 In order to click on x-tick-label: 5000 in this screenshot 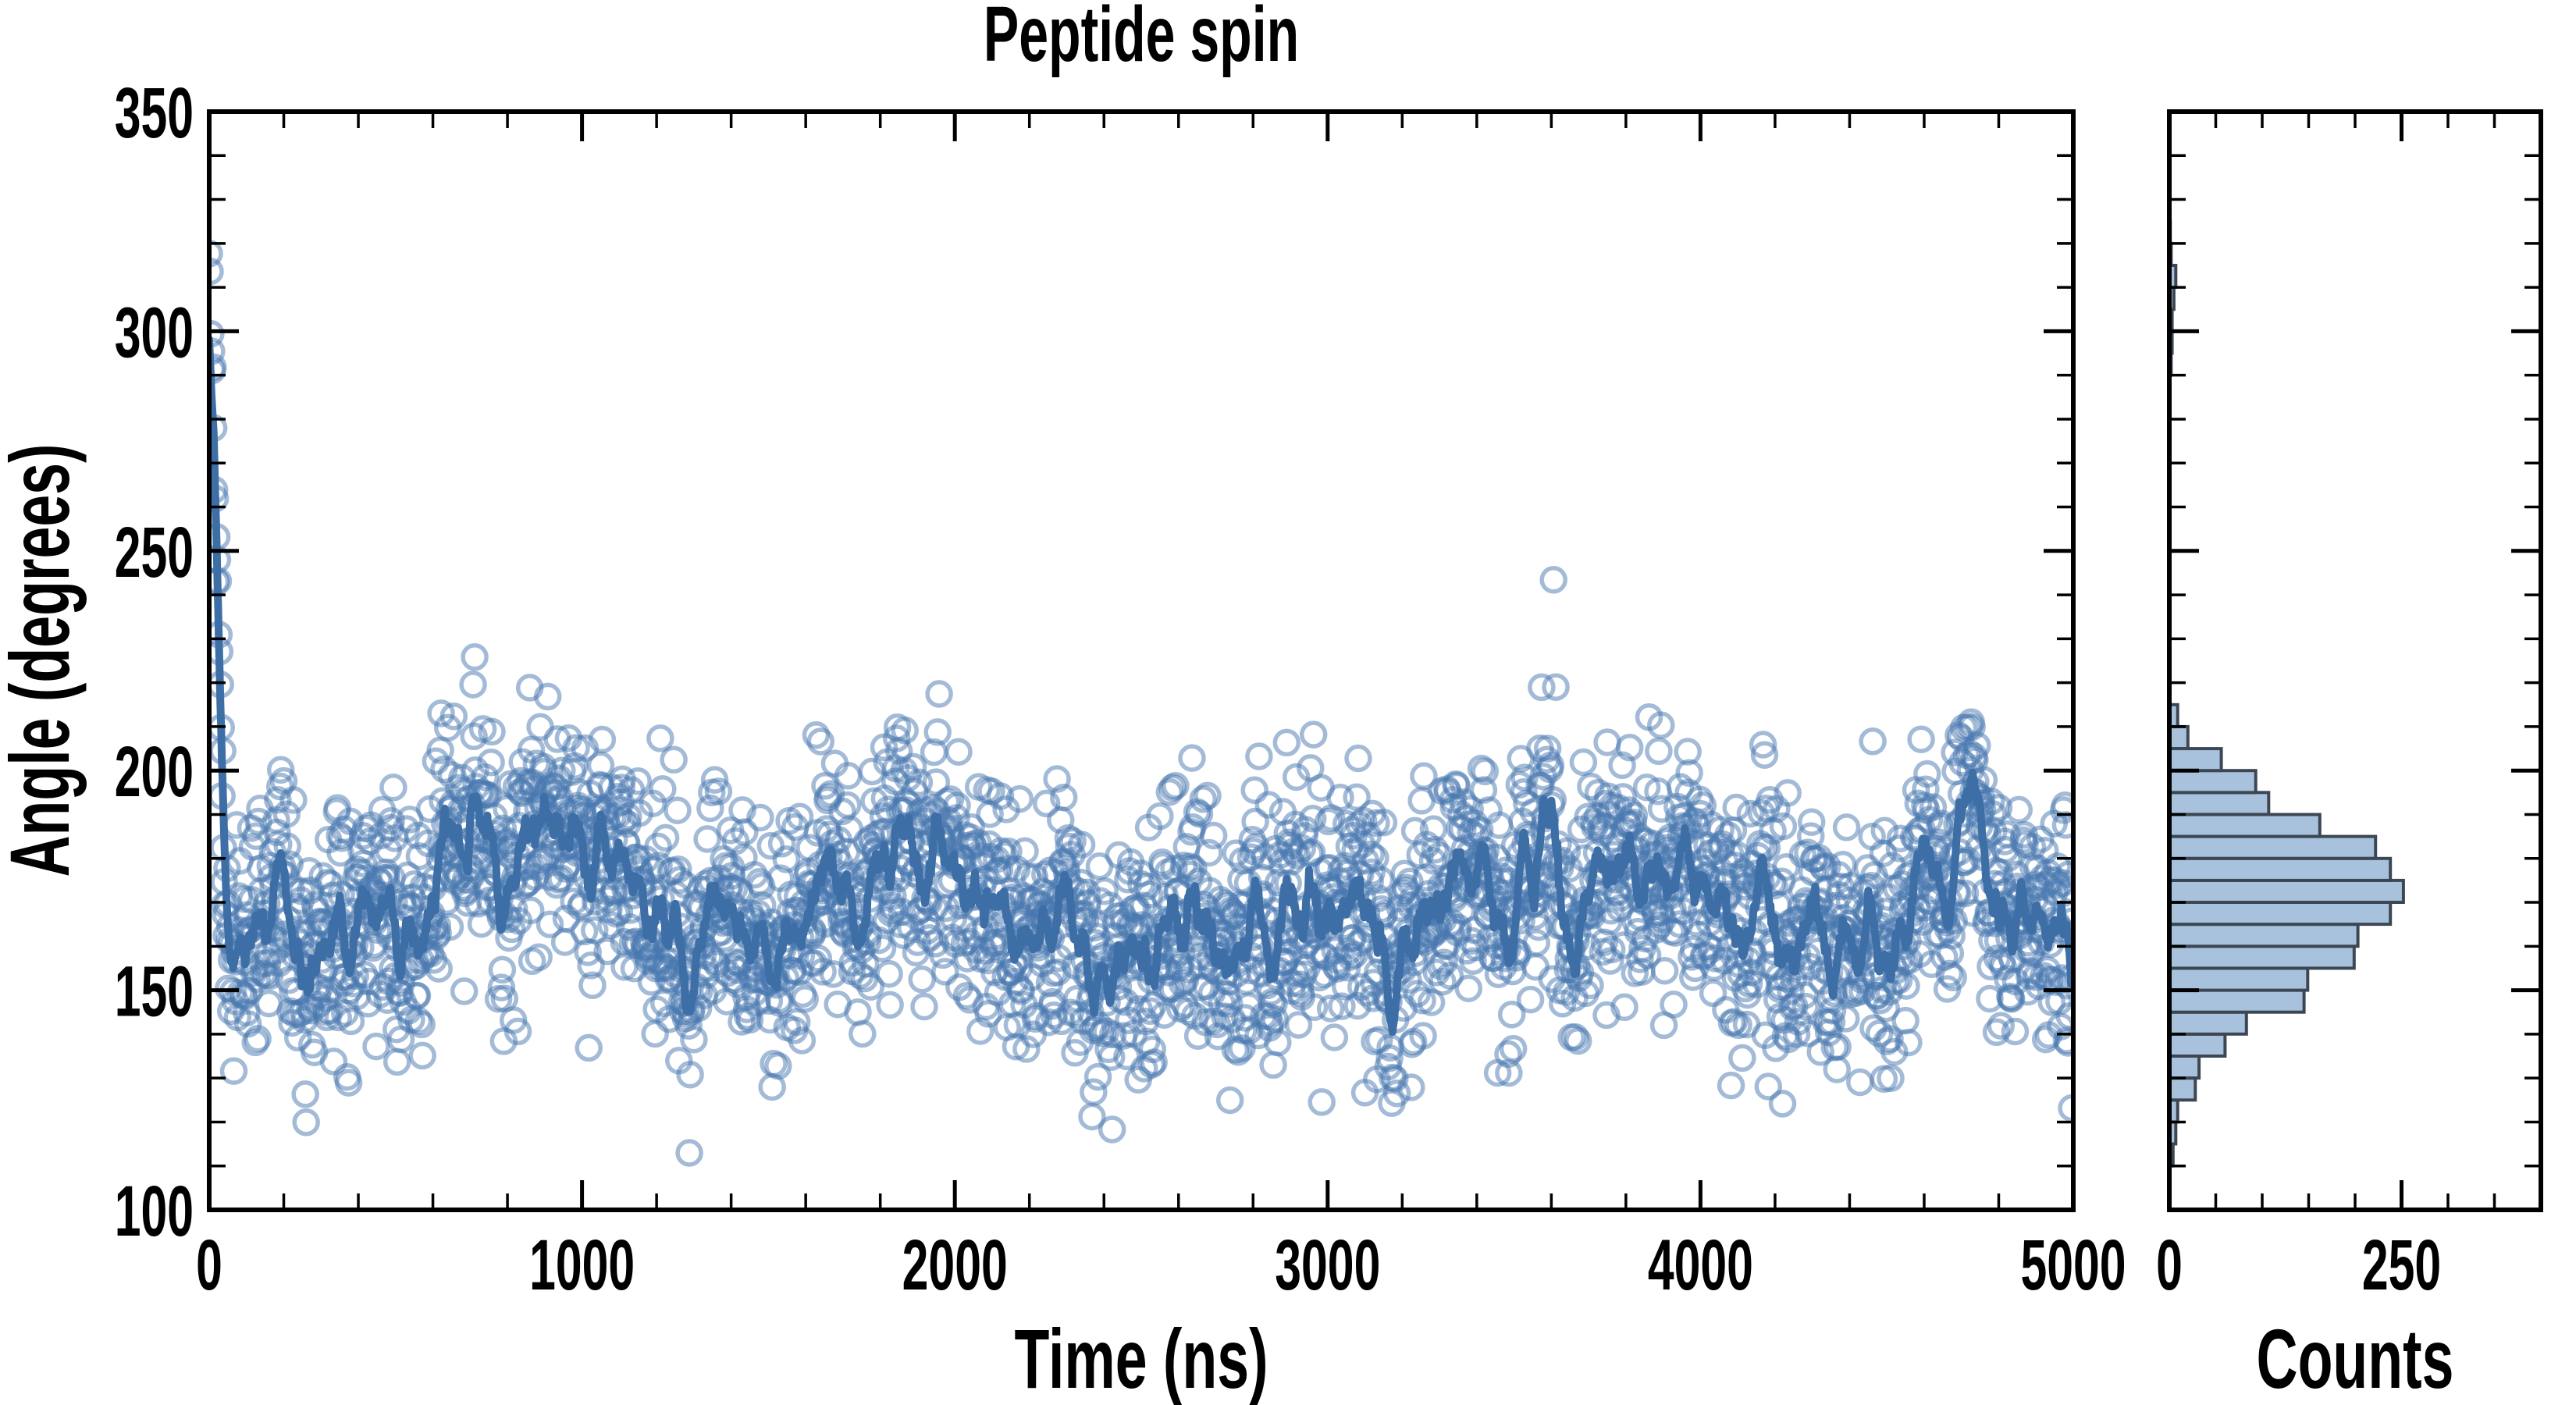, I will do `click(2073, 1265)`.